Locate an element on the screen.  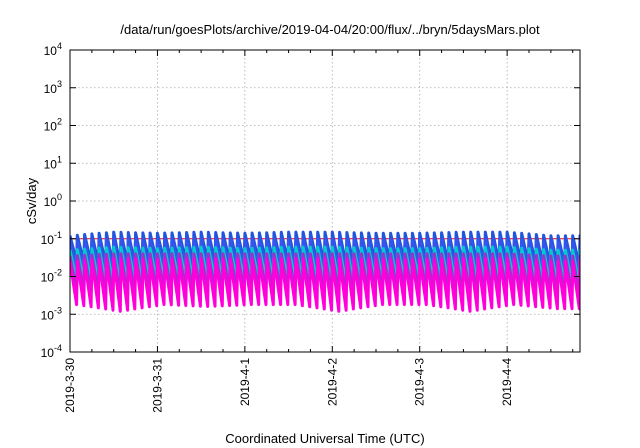
x-tick-label: 2019-4-1 is located at coordinates (245, 382).